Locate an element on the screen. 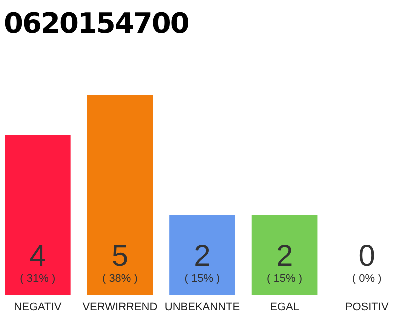  x-tick-label: NEGATIV is located at coordinates (38, 308).